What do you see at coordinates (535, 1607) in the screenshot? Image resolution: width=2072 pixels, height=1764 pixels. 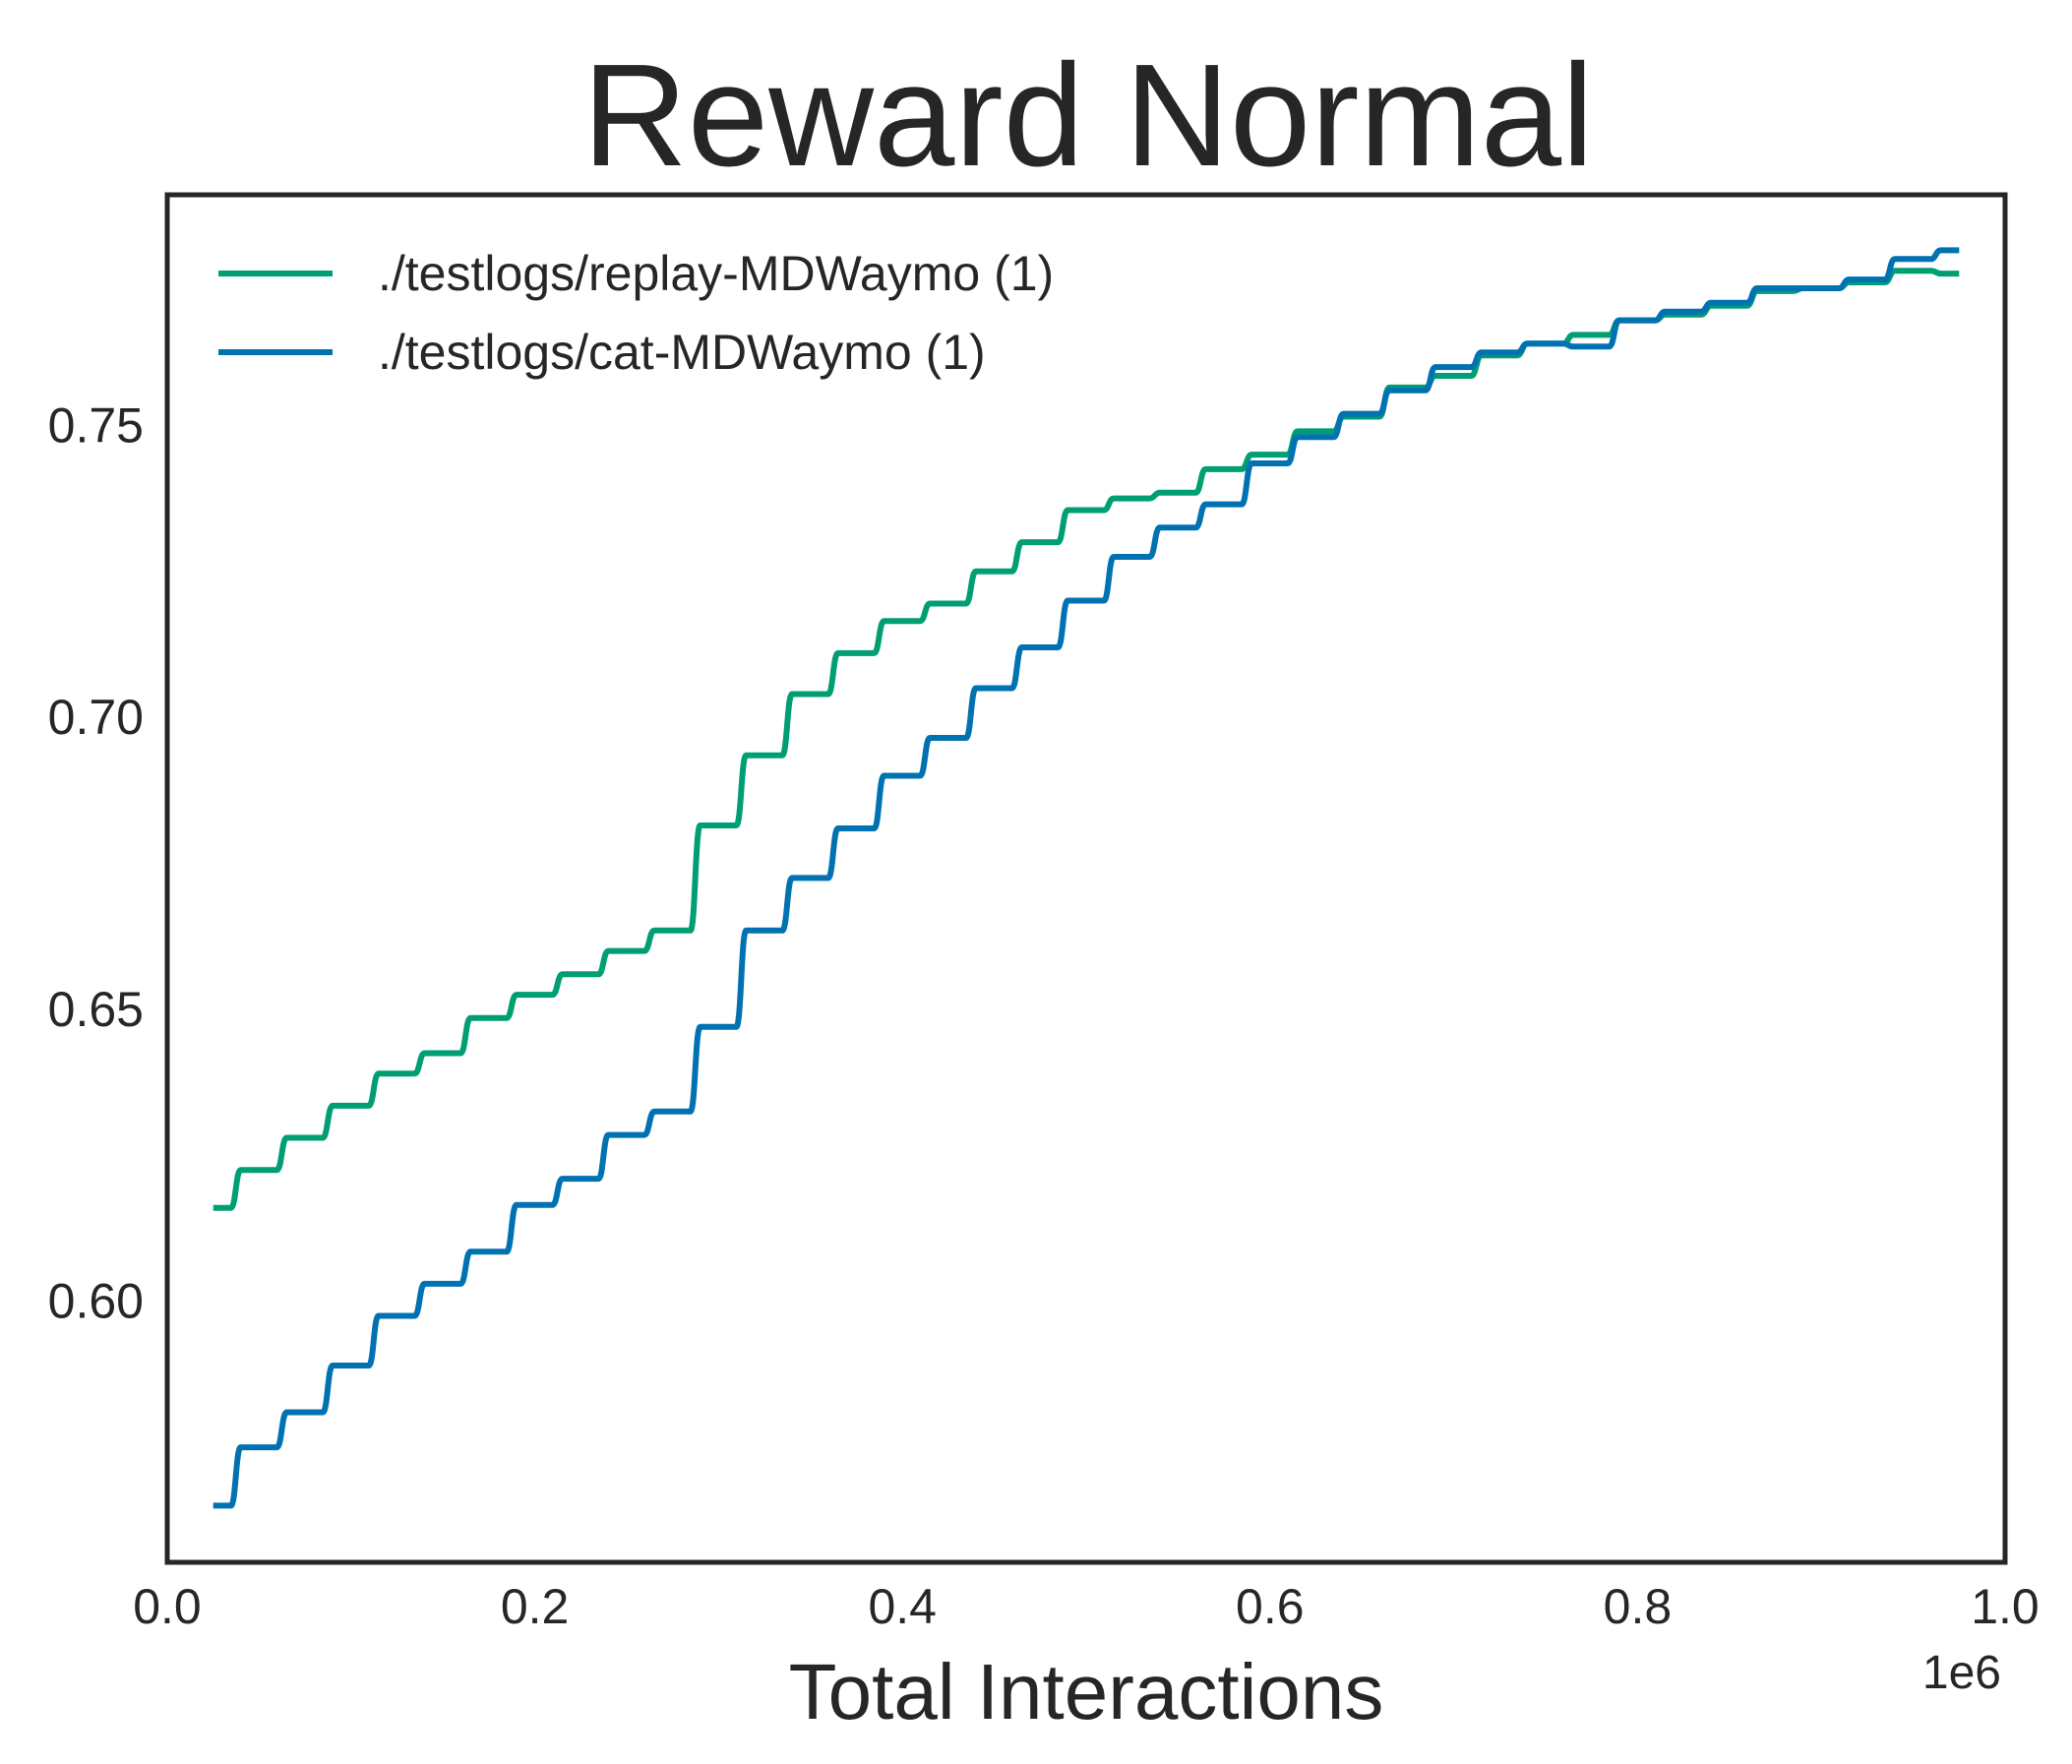 I see `x-tick-label: 0.2` at bounding box center [535, 1607].